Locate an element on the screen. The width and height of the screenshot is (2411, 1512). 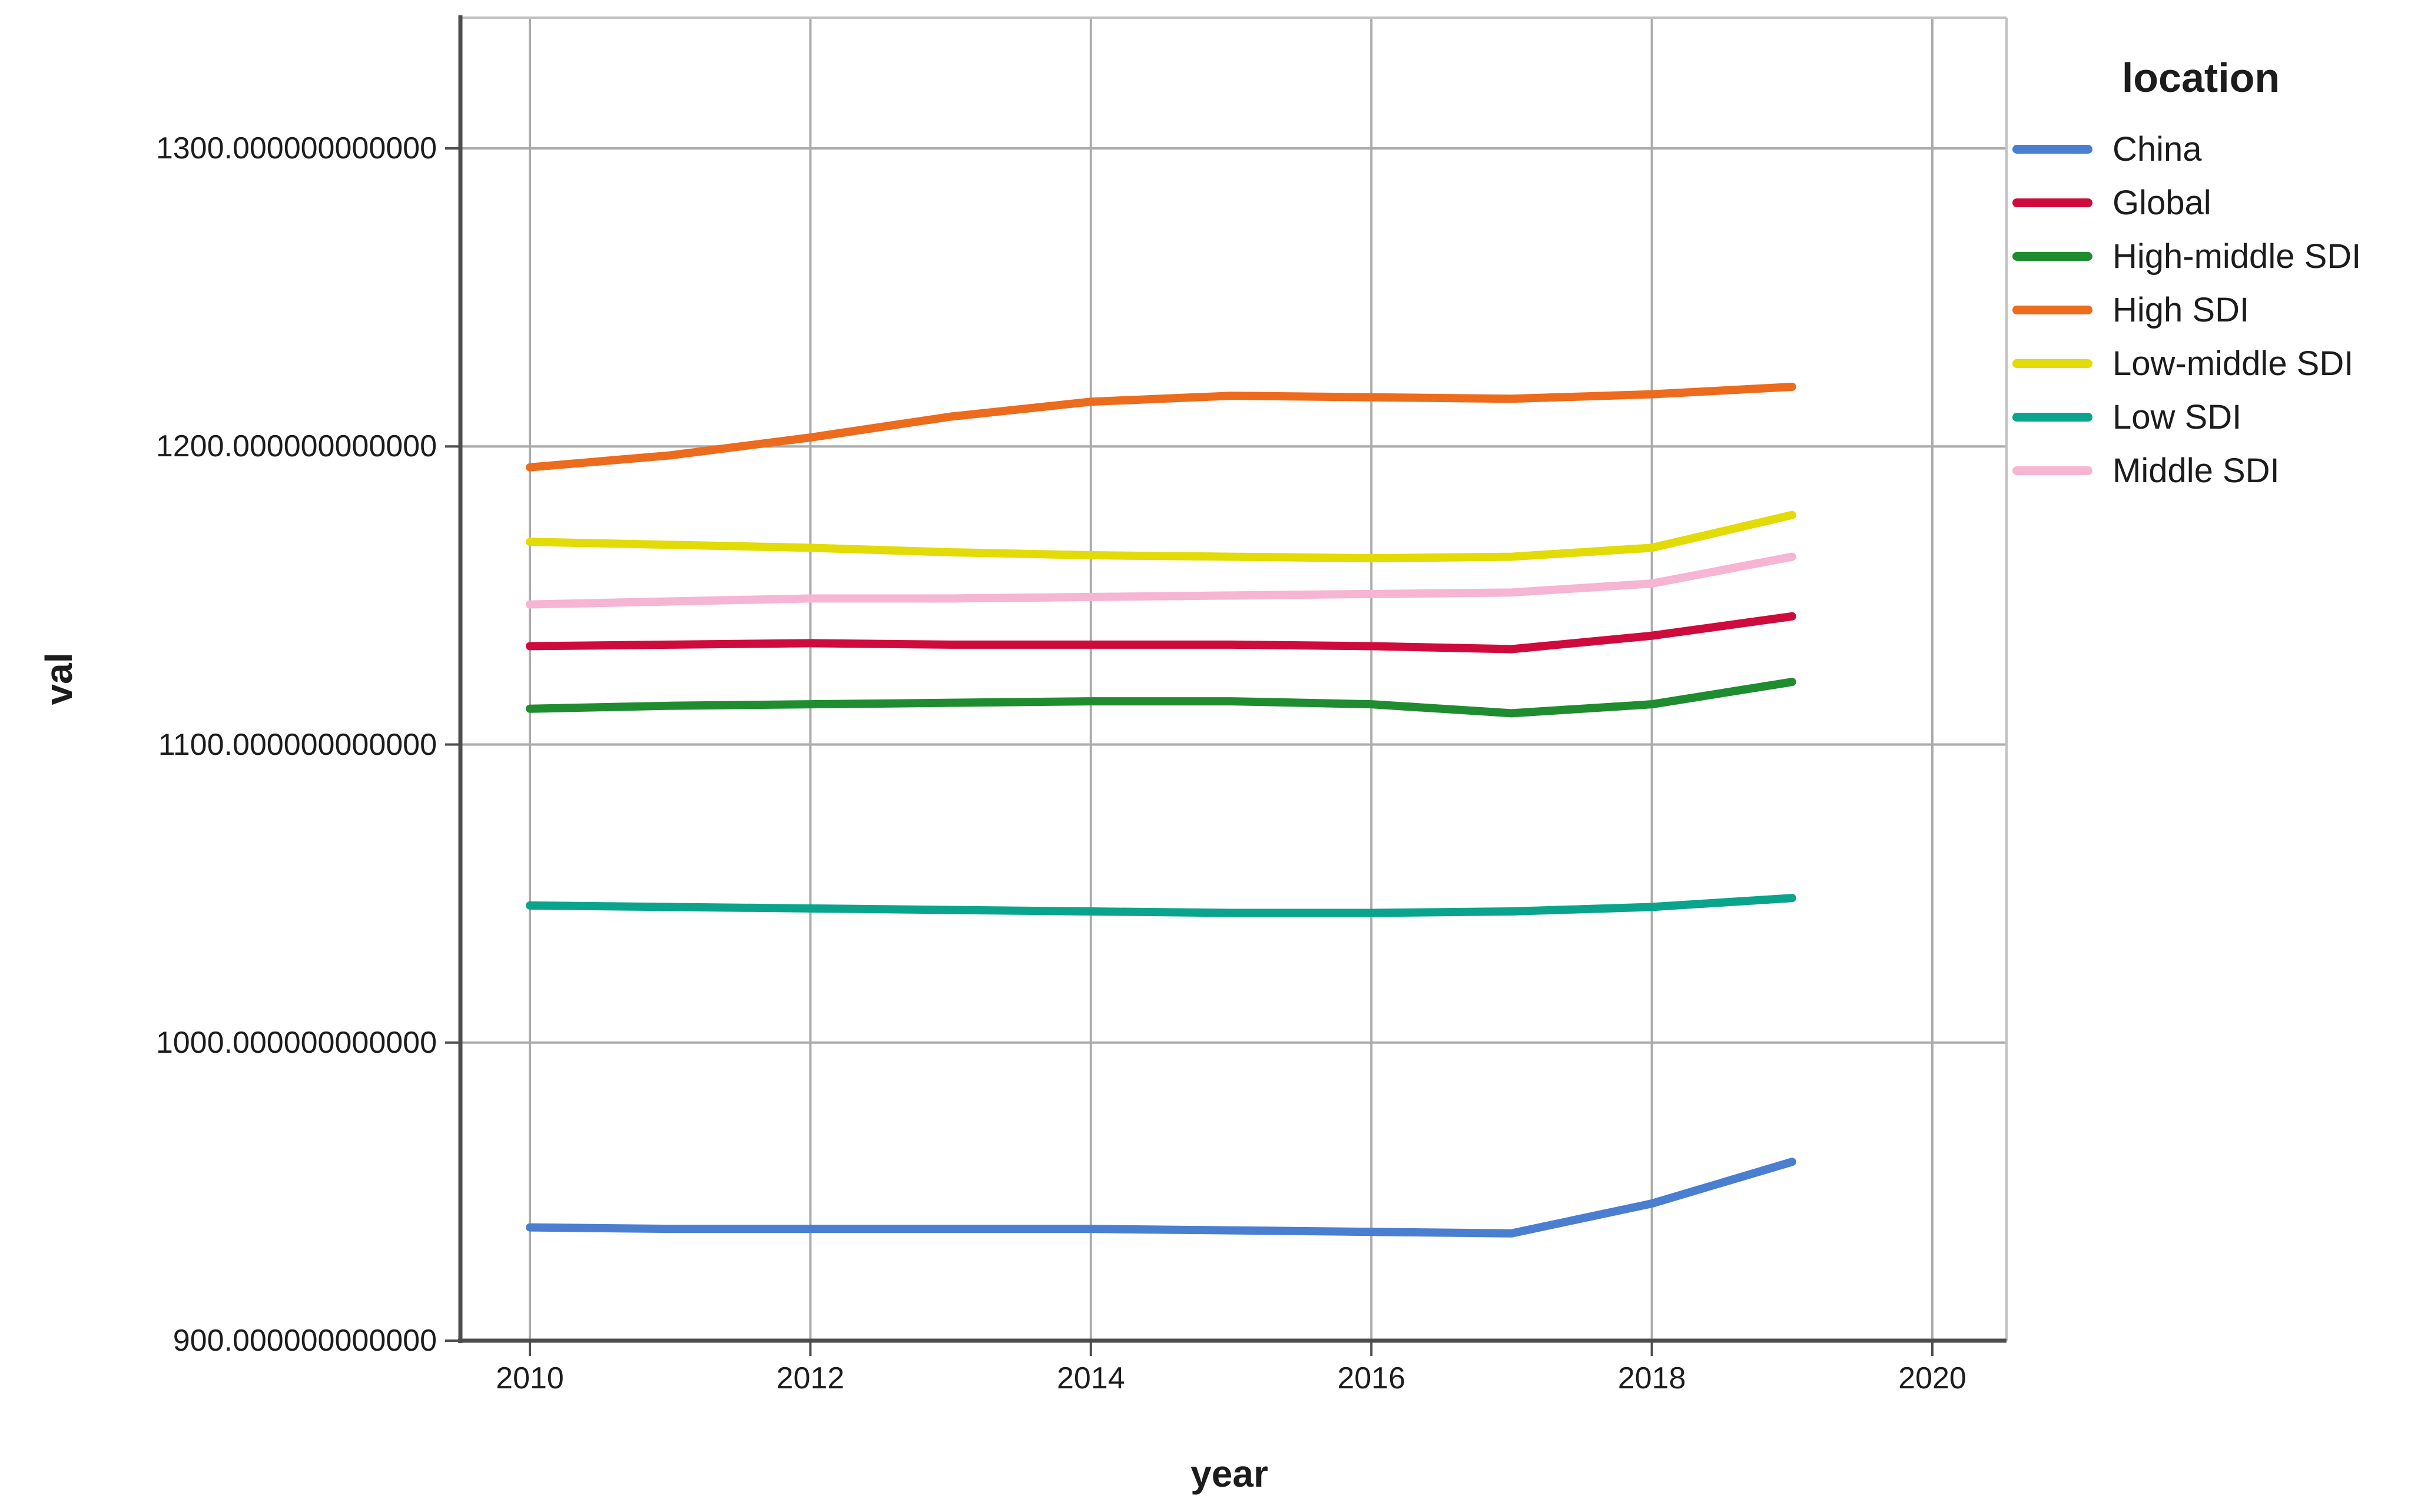
x-axis-title: year is located at coordinates (1229, 1474).